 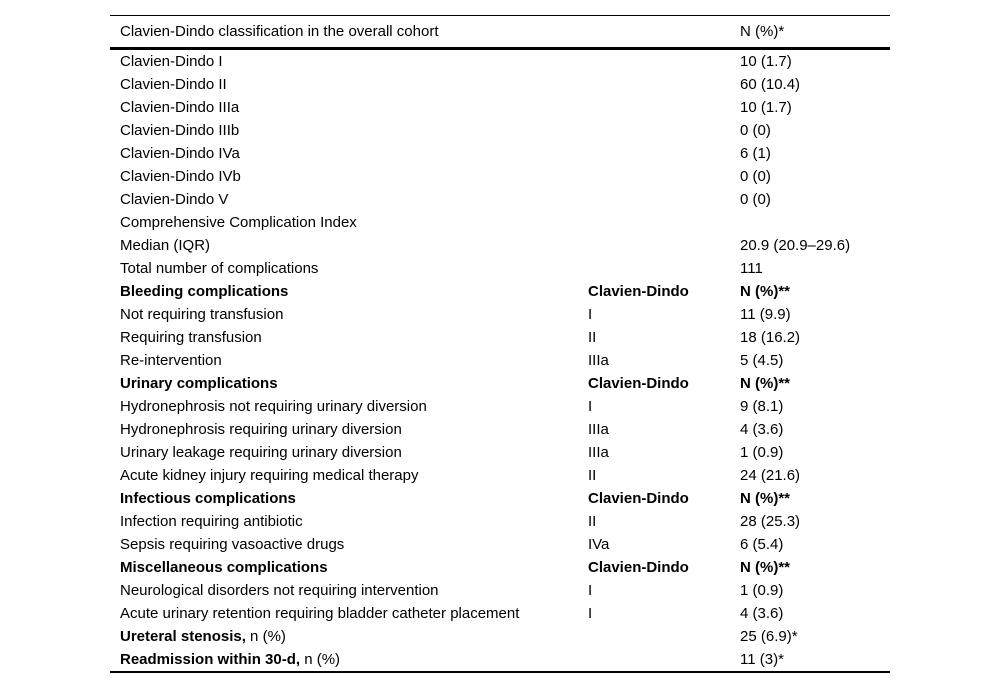 What do you see at coordinates (664, 32) in the screenshot?
I see `table-header-grade` at bounding box center [664, 32].